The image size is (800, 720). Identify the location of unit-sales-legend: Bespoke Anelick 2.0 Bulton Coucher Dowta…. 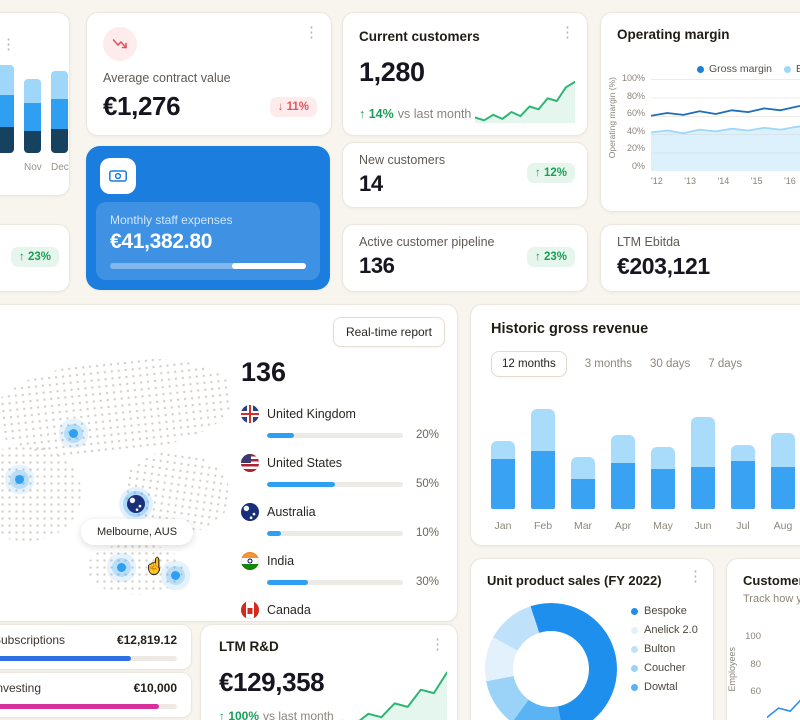
(664, 649).